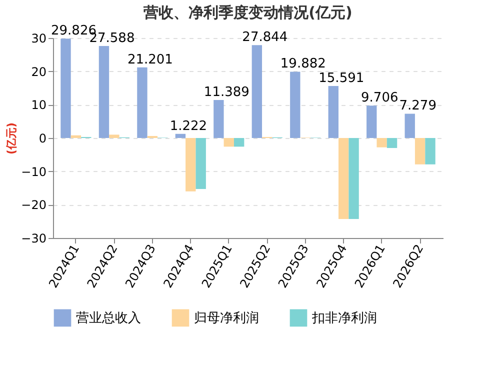  What do you see at coordinates (341, 78) in the screenshot?
I see `data-label: 15.591` at bounding box center [341, 78].